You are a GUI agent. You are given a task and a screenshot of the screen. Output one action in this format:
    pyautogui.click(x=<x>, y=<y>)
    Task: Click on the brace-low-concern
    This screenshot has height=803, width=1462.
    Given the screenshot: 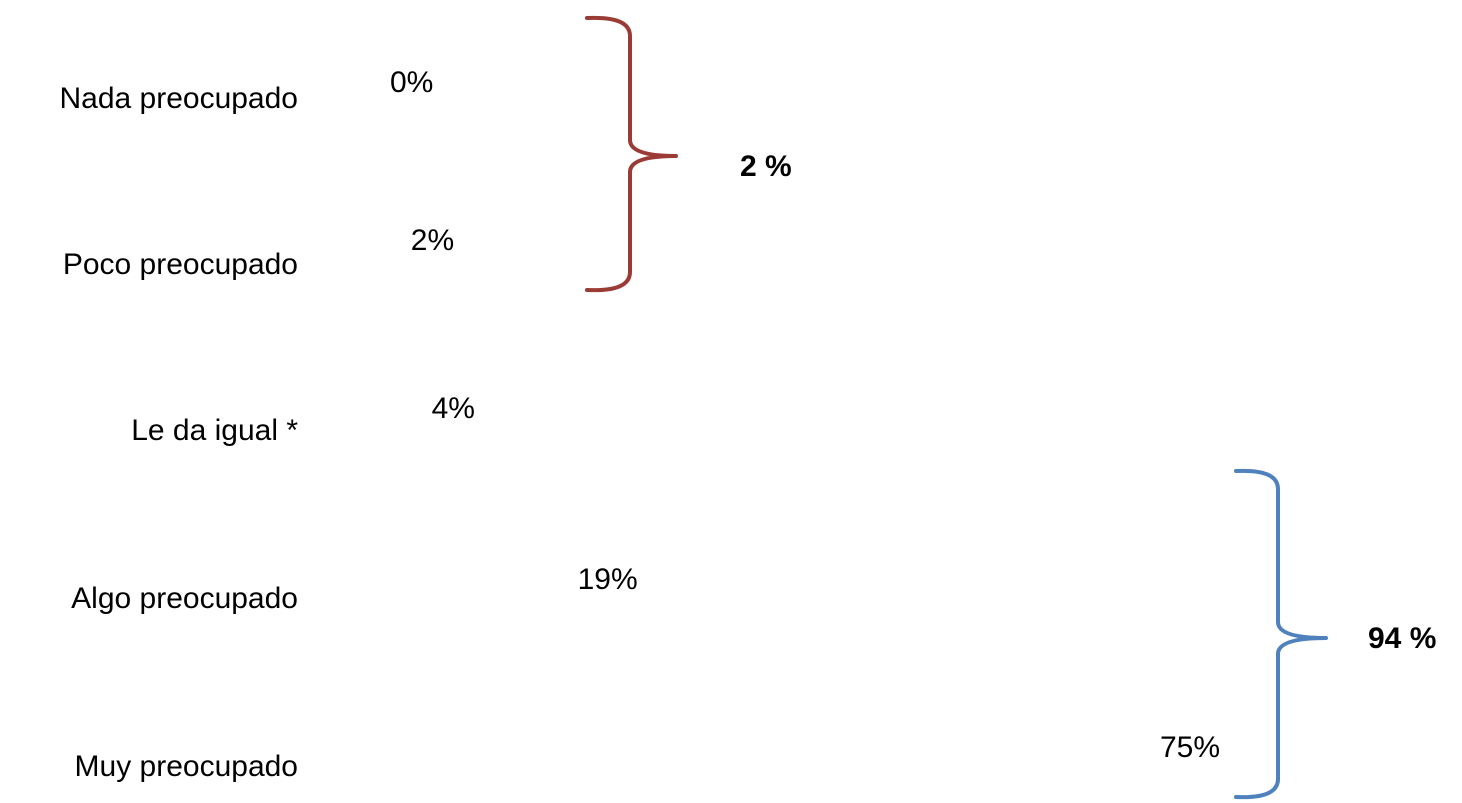 What is the action you would take?
    pyautogui.click(x=631, y=154)
    